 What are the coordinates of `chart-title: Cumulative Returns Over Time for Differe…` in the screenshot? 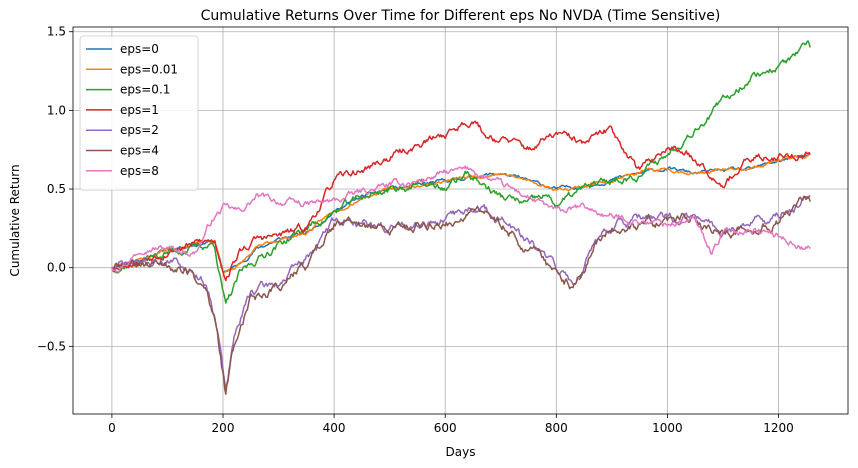 It's located at (461, 16).